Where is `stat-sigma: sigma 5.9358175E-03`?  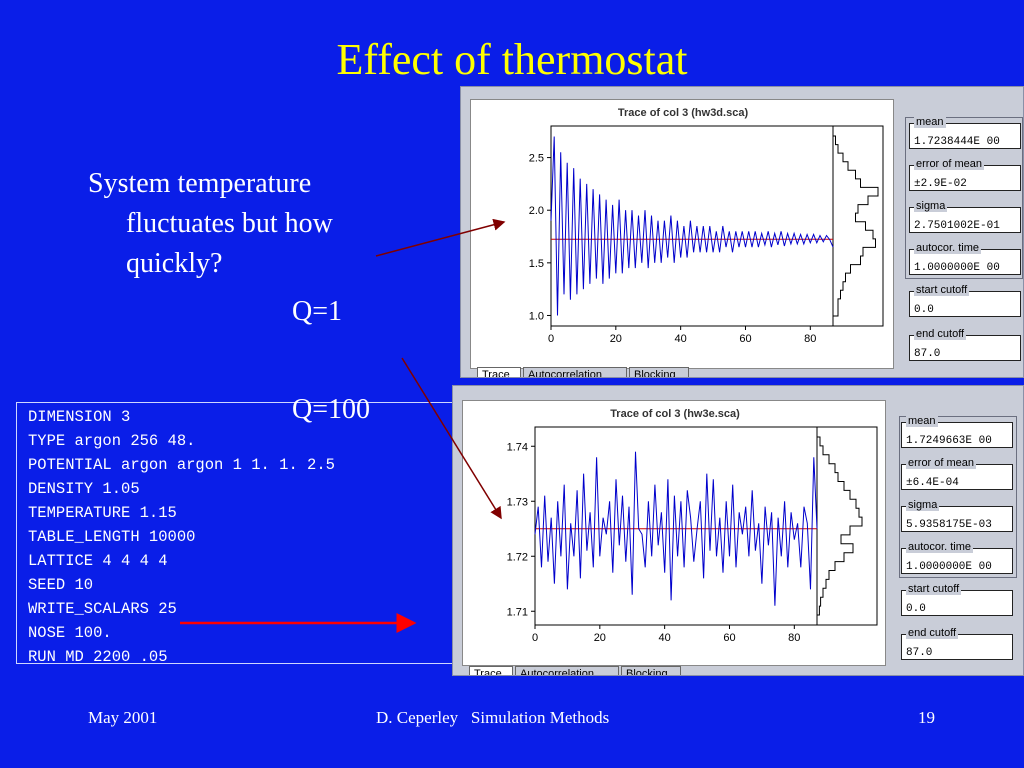 stat-sigma: sigma 5.9358175E-03 is located at coordinates (957, 515).